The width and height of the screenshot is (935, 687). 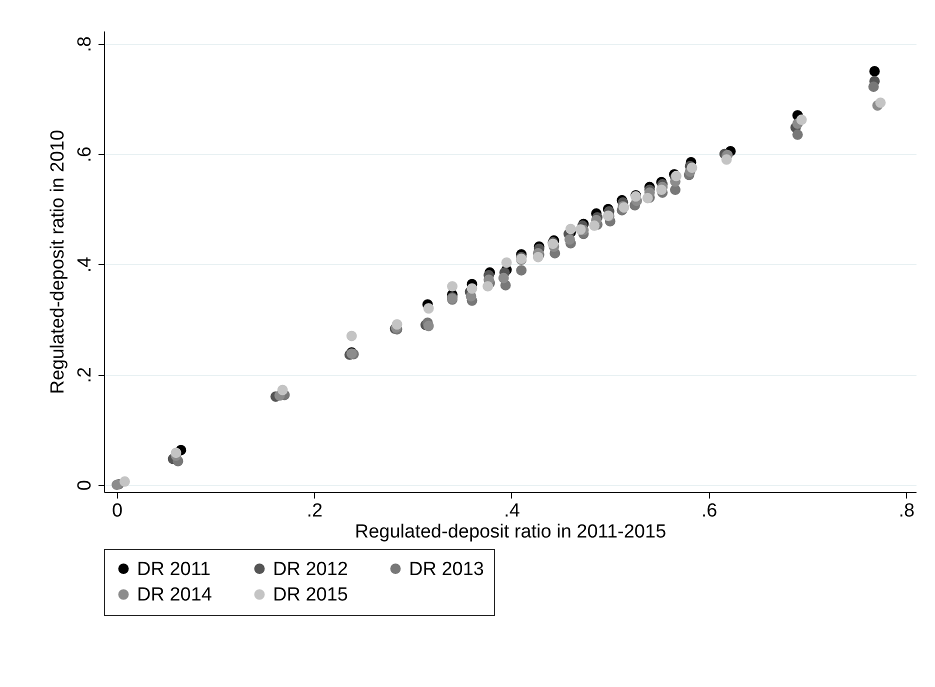 I want to click on legend-label: DR 2014, so click(x=174, y=595).